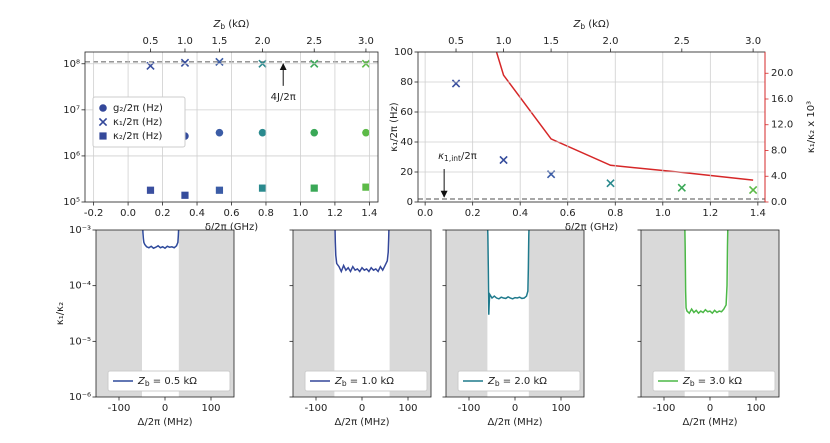  I want to click on annotation: κ1,int/2π, so click(457, 157).